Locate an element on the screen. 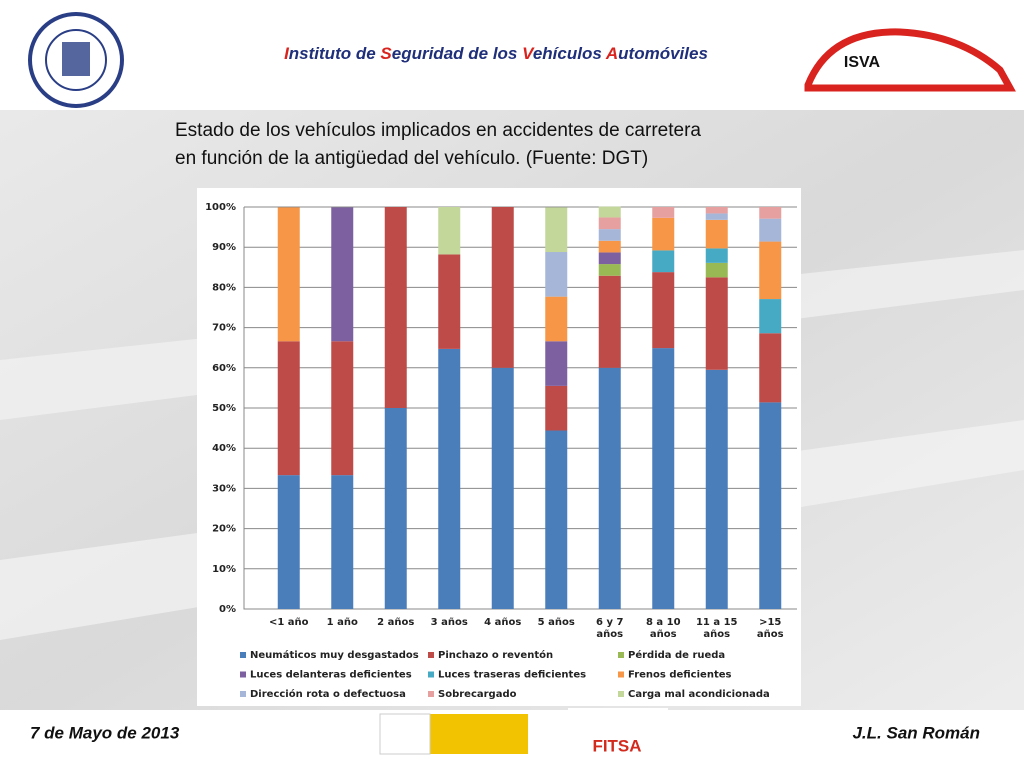 The image size is (1024, 768). y-tick-label: 80% is located at coordinates (224, 287).